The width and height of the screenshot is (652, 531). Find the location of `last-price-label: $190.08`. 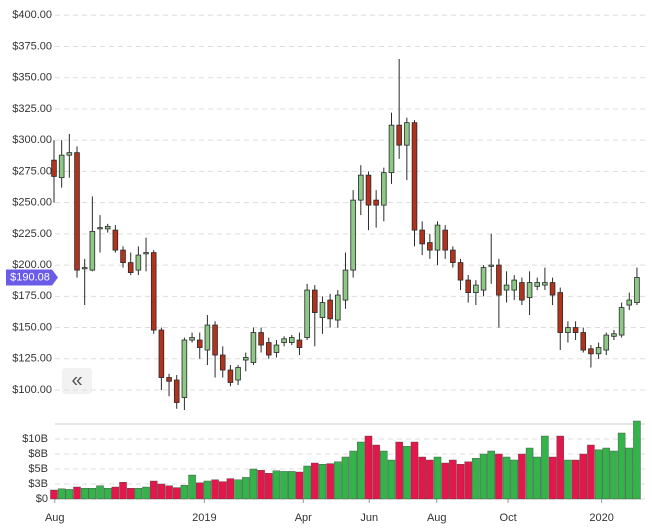

last-price-label: $190.08 is located at coordinates (30, 277).